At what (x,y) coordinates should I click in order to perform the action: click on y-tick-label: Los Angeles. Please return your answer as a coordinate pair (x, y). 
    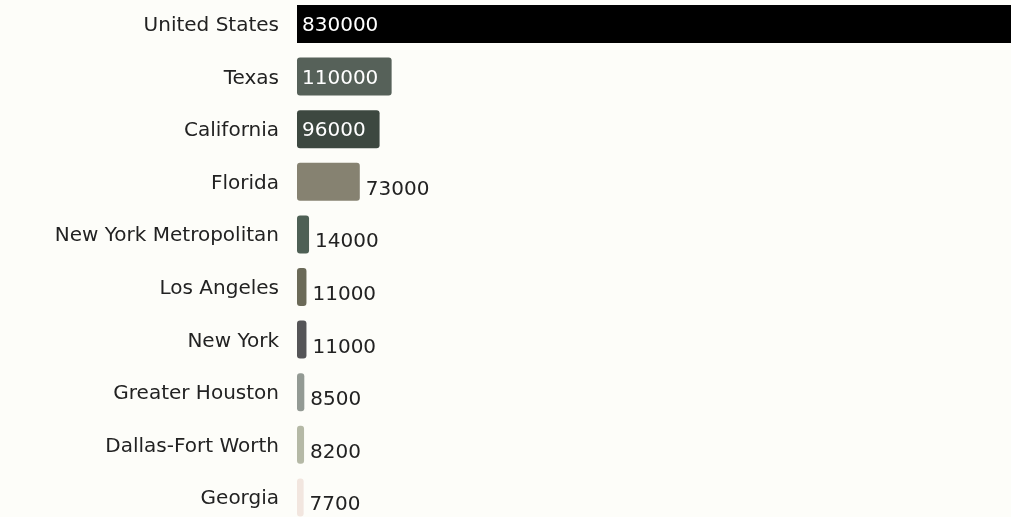
    Looking at the image, I should click on (219, 287).